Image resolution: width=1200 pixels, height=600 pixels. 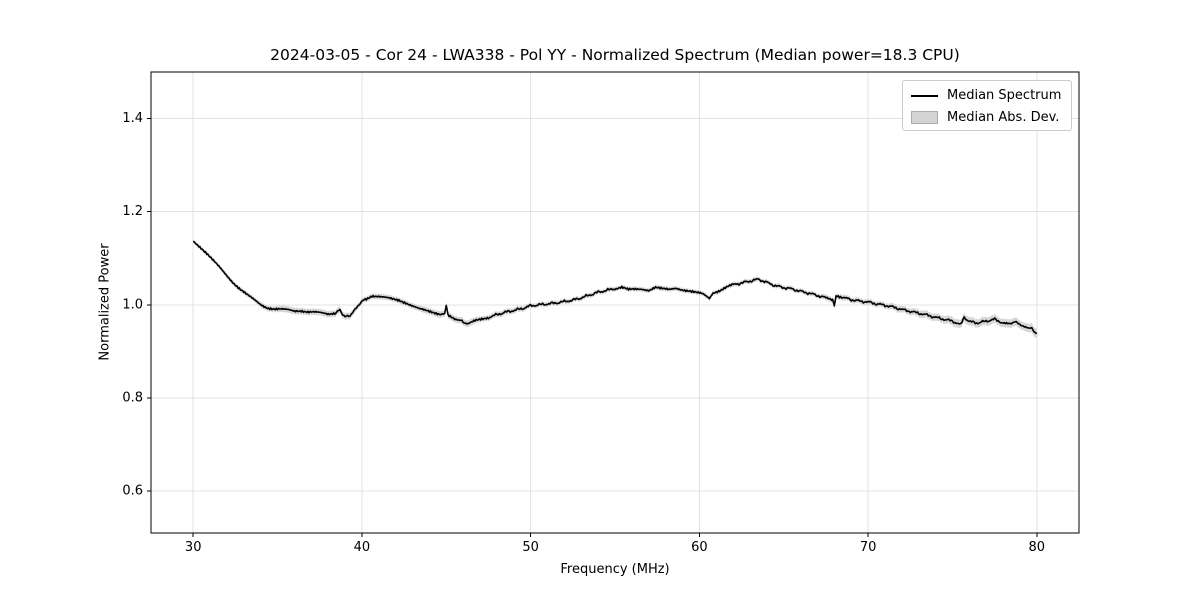 What do you see at coordinates (132, 491) in the screenshot?
I see `y-tick-label: 0.6` at bounding box center [132, 491].